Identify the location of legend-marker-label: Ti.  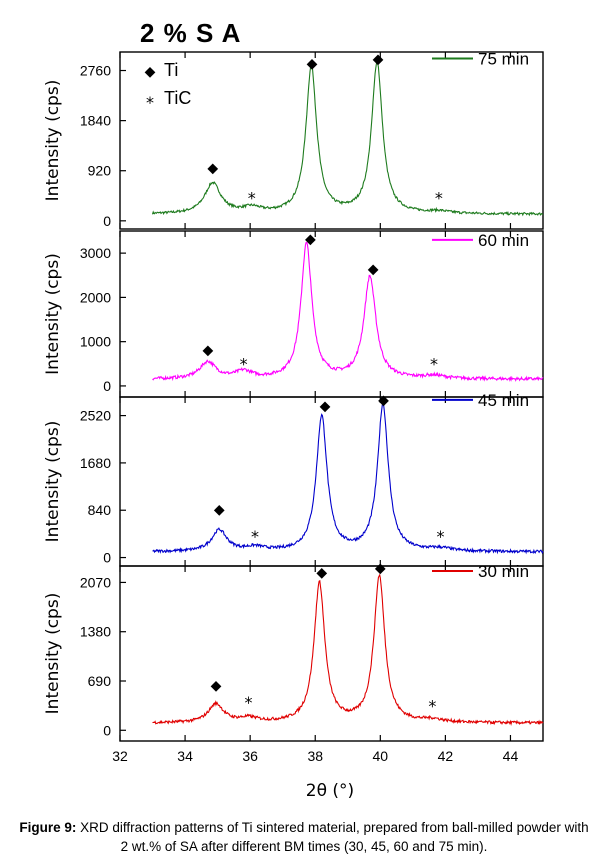
(171, 70).